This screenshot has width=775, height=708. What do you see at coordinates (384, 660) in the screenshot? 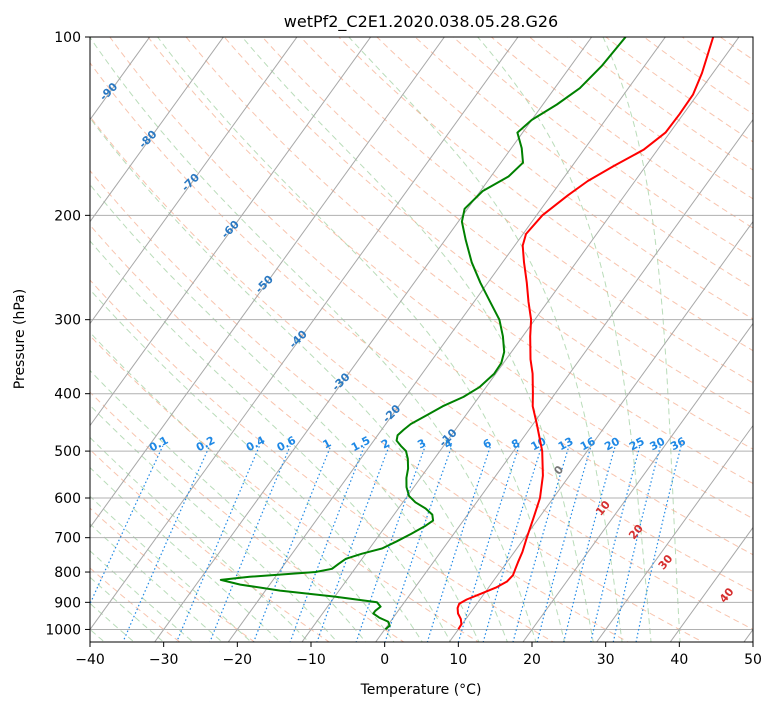
I see `x-tick-label: 0` at bounding box center [384, 660].